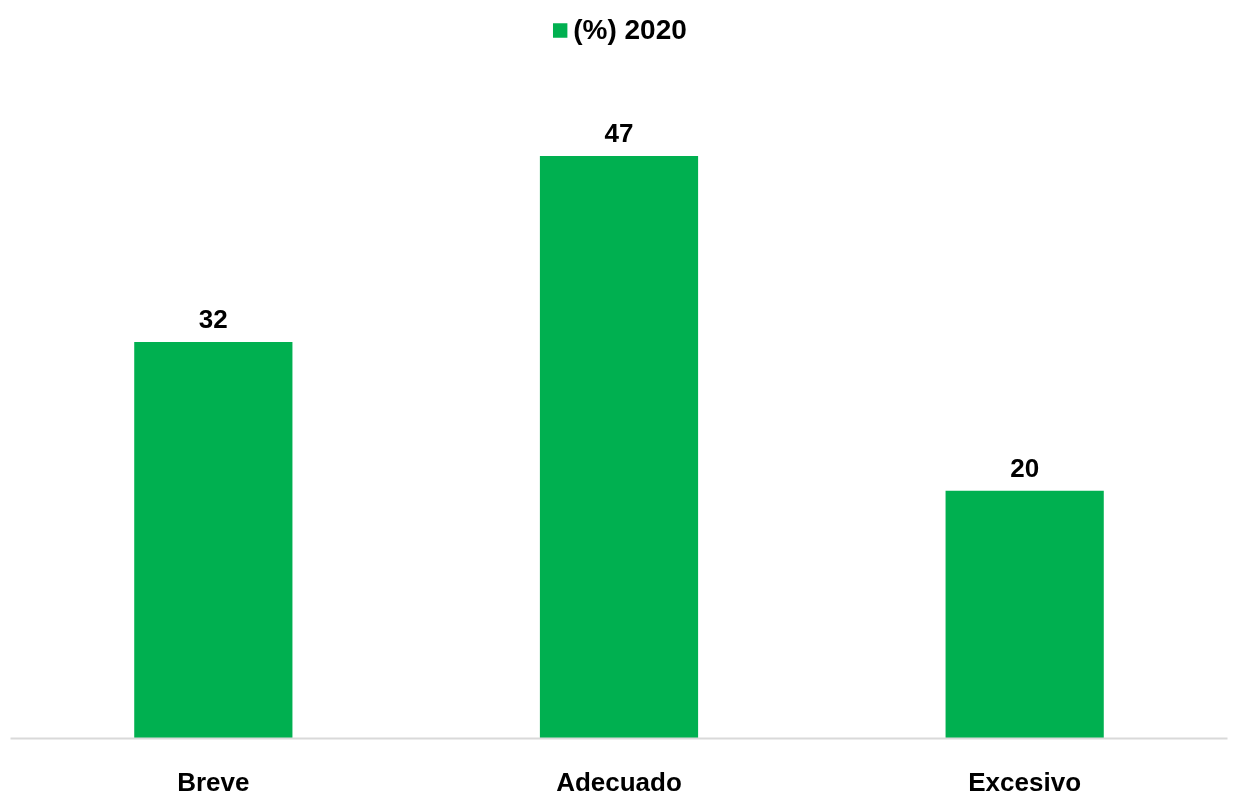  I want to click on x-tick-label: Breve, so click(213, 781).